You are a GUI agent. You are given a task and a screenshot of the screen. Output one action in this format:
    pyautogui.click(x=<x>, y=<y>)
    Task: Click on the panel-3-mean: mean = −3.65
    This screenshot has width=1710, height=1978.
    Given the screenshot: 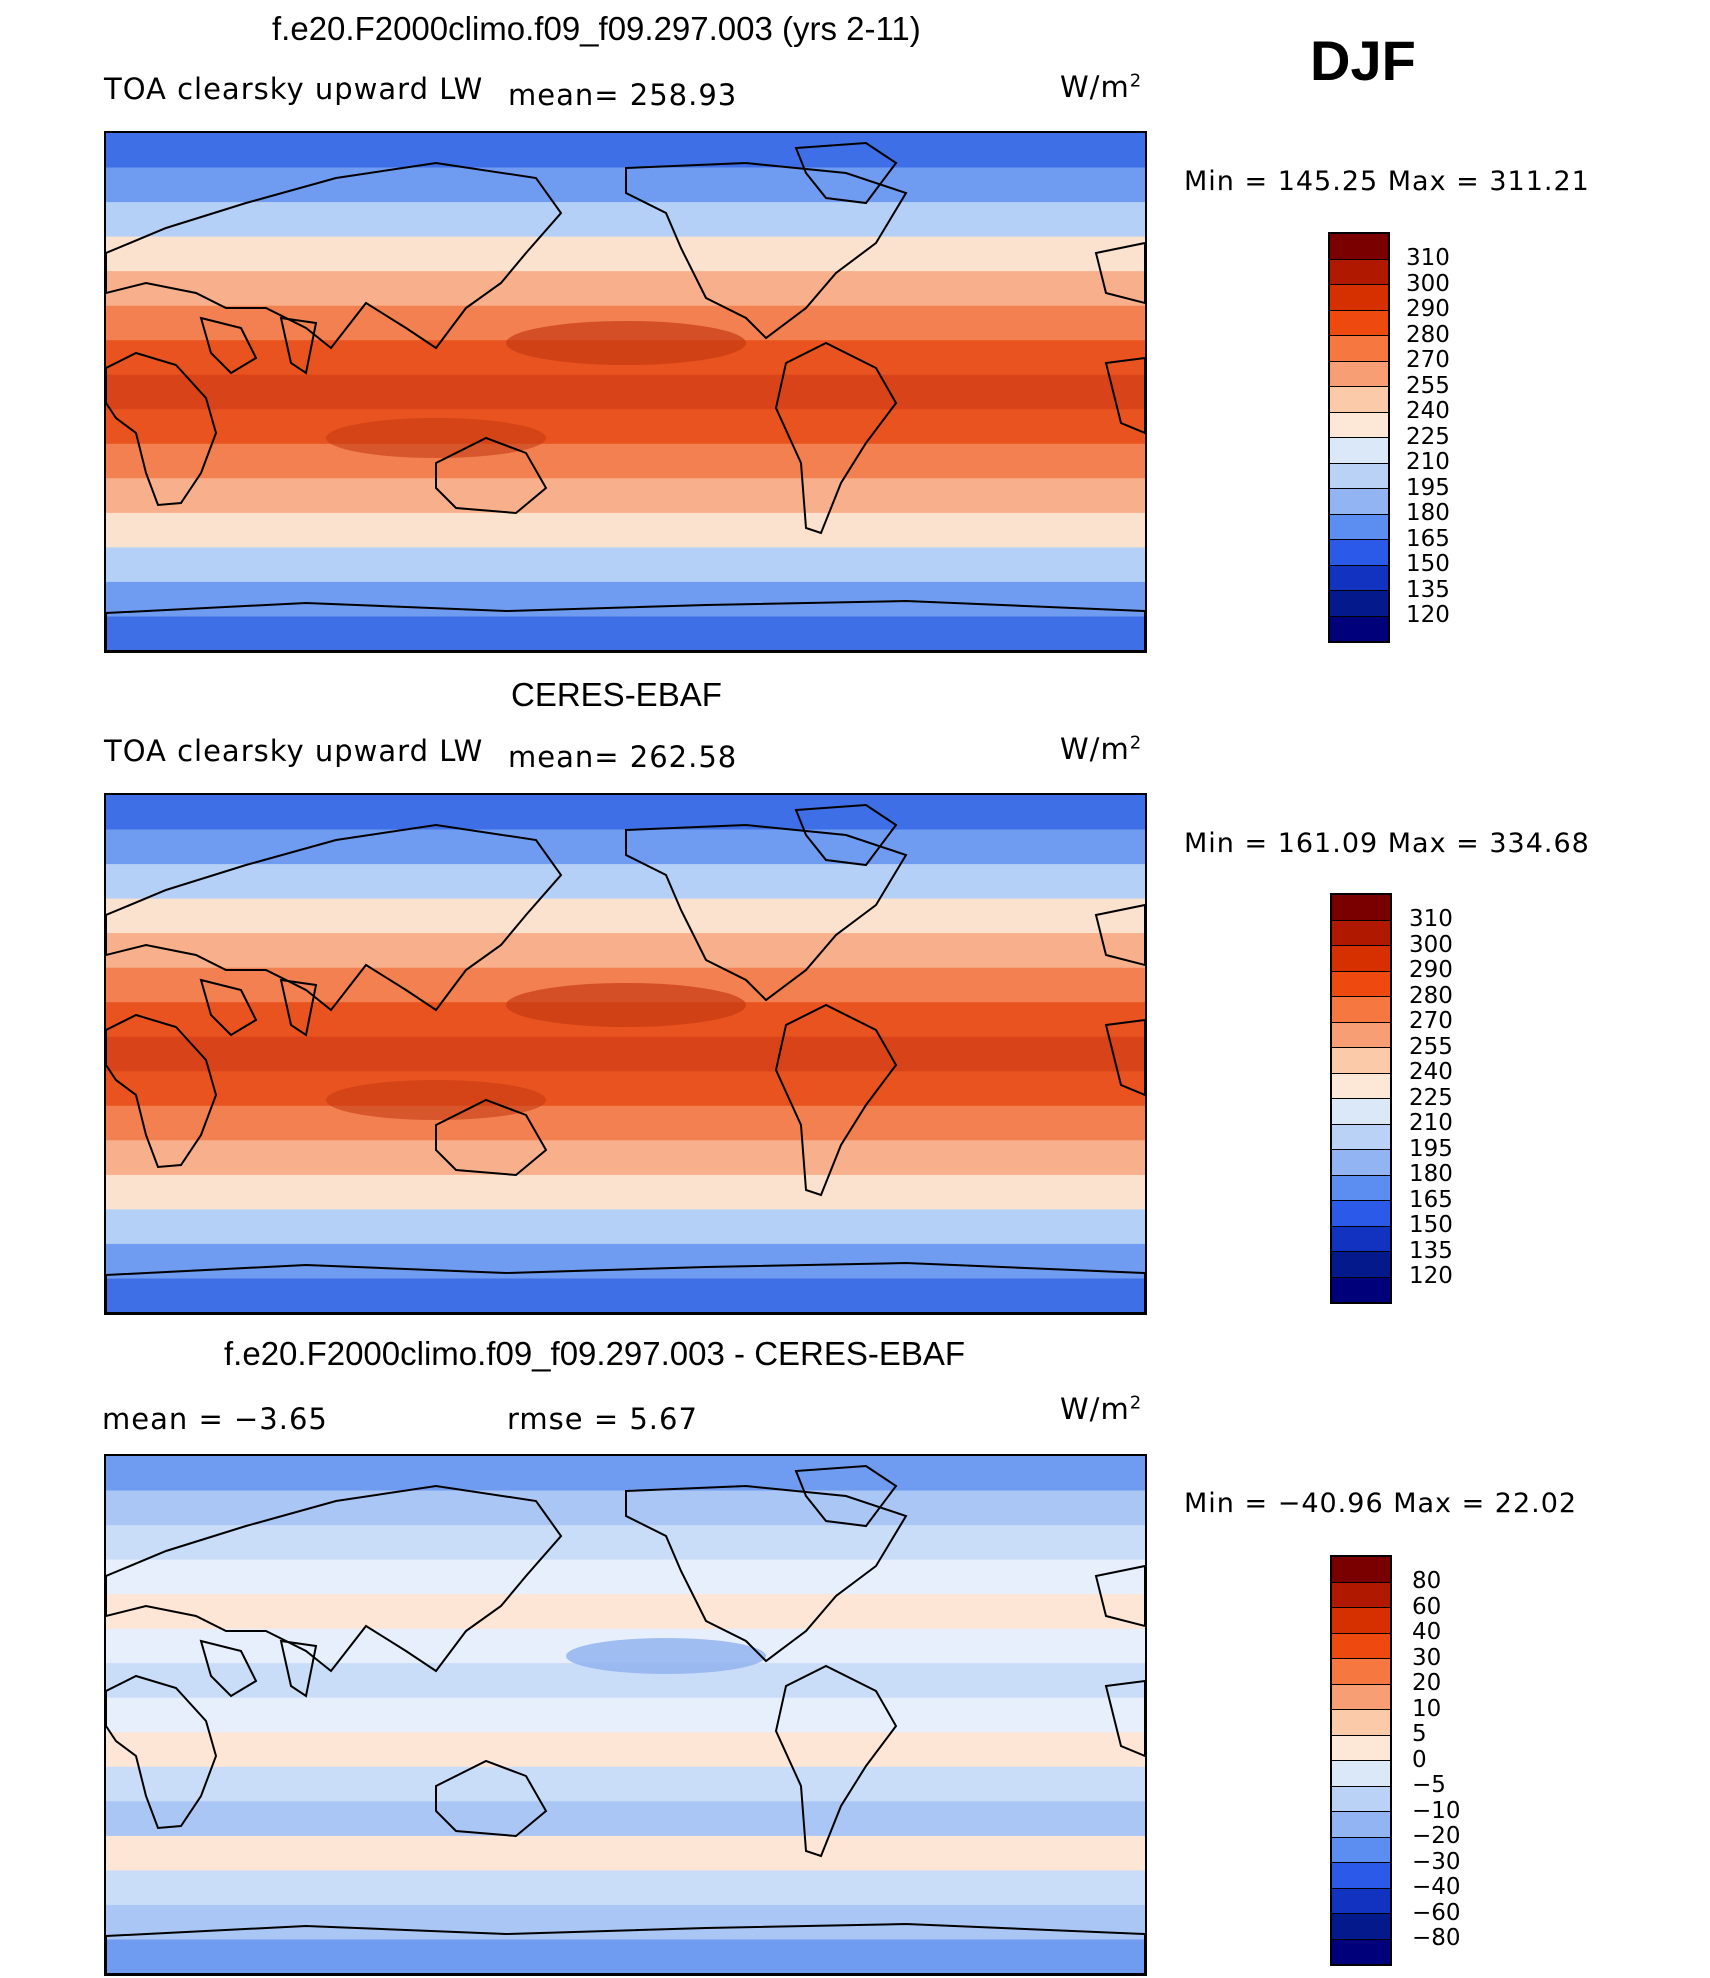 What is the action you would take?
    pyautogui.click(x=215, y=1419)
    